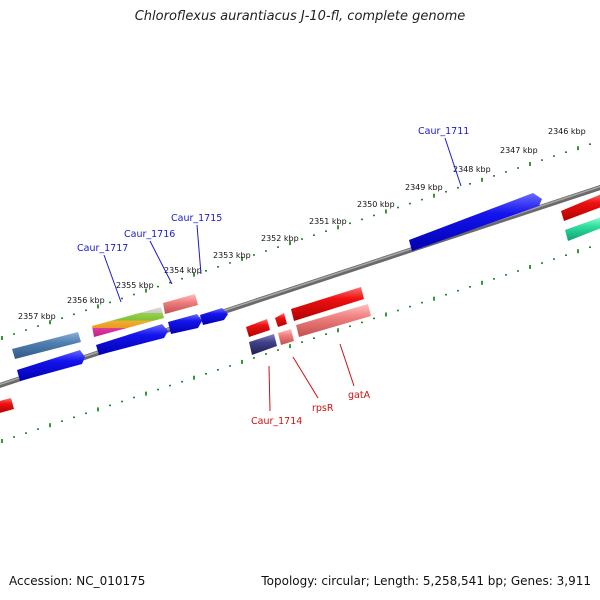 Image resolution: width=600 pixels, height=600 pixels. I want to click on scale-label-2347: 2347 kbp, so click(519, 150).